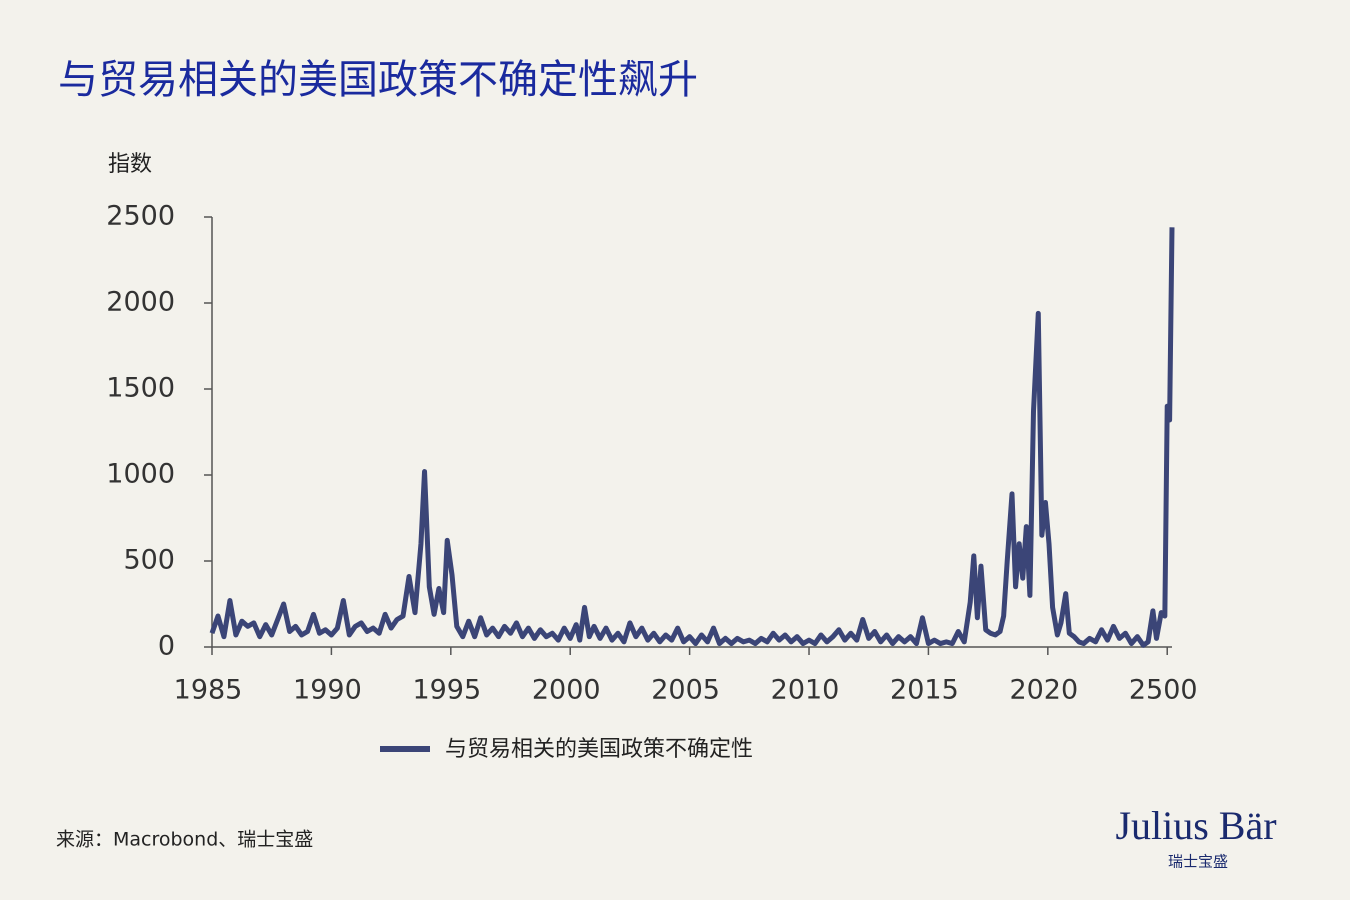 The image size is (1350, 900). Describe the element at coordinates (378, 80) in the screenshot. I see `chart-title: 与贸易相关的美国政策不确定性飙升` at that location.